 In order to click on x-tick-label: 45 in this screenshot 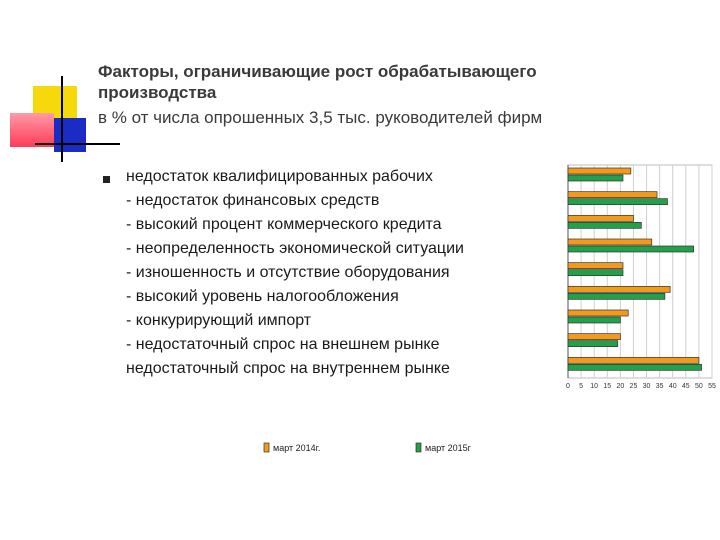, I will do `click(686, 386)`.